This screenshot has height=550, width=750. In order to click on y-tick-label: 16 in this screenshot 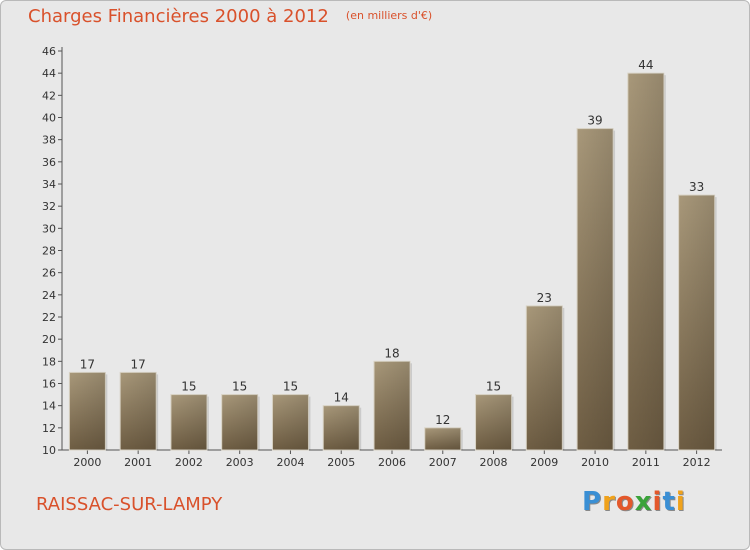, I will do `click(49, 384)`.